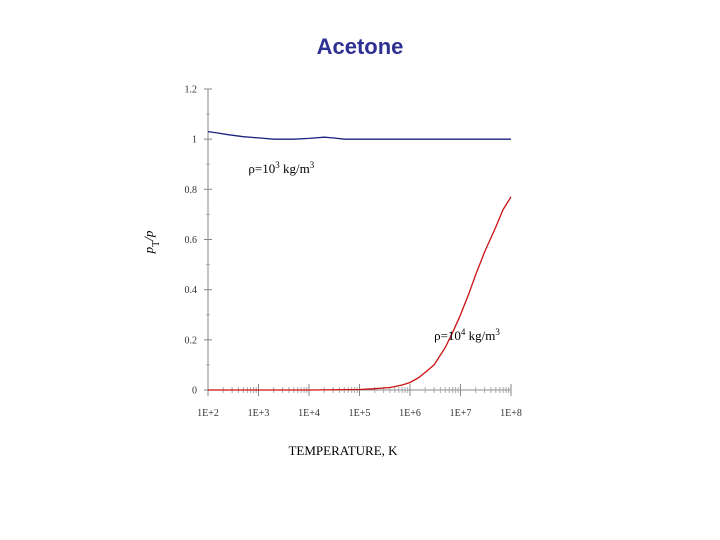  What do you see at coordinates (208, 413) in the screenshot?
I see `x-tick-label: 1E+2` at bounding box center [208, 413].